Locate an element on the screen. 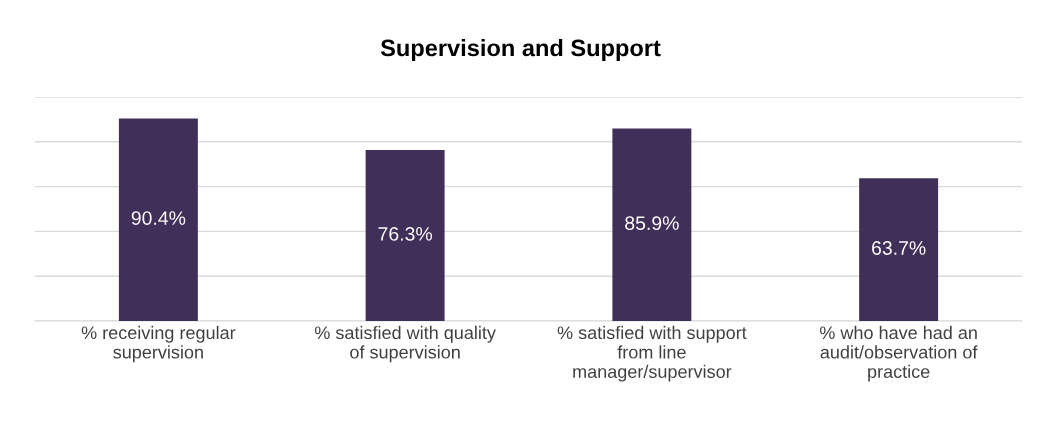  data-label: 90.4% is located at coordinates (158, 218).